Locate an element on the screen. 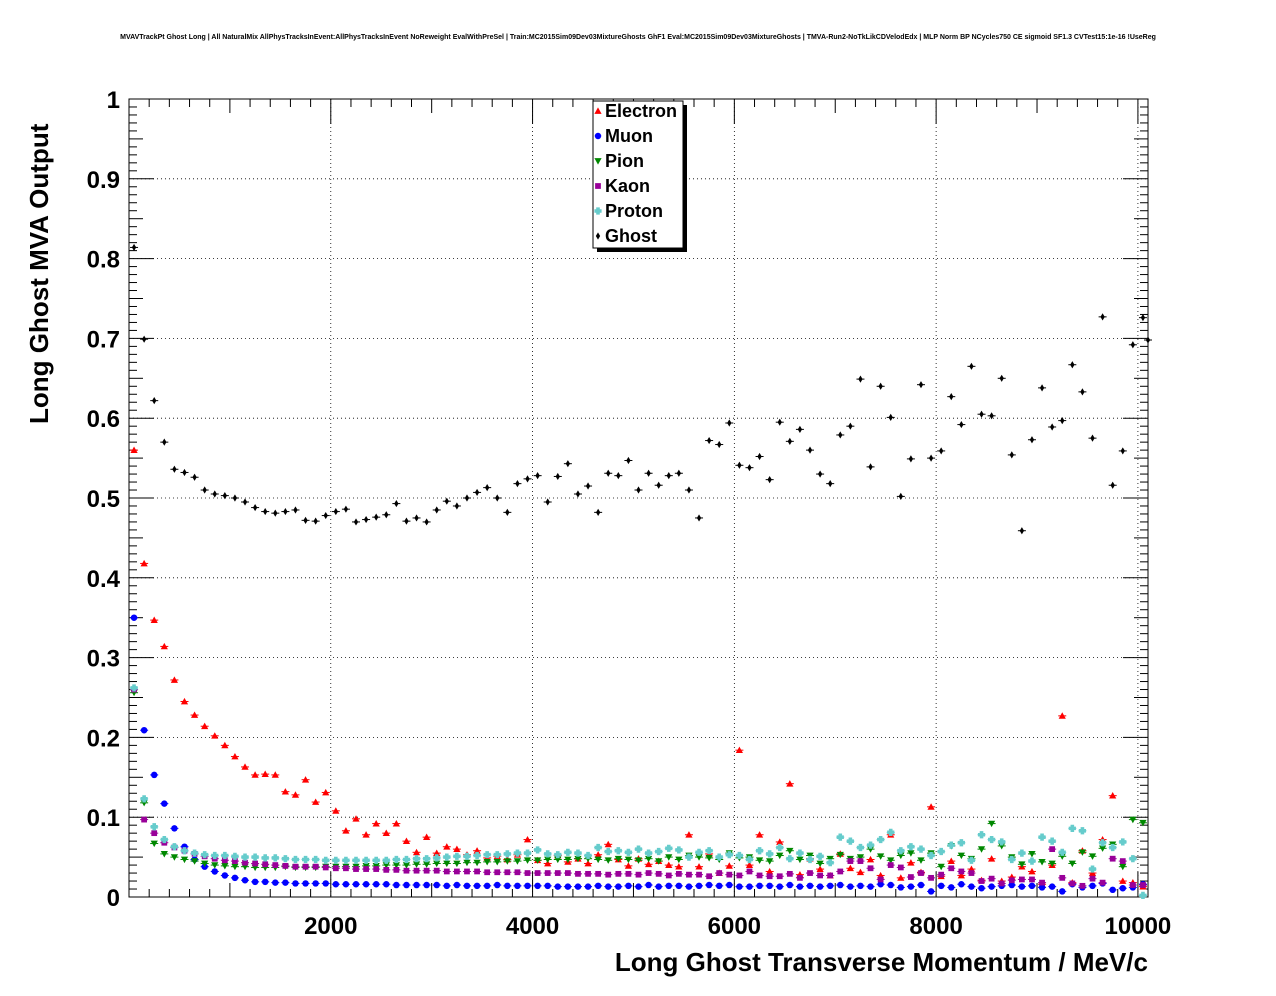 The image size is (1276, 996). legend-entry-proton: Proton is located at coordinates (628, 211).